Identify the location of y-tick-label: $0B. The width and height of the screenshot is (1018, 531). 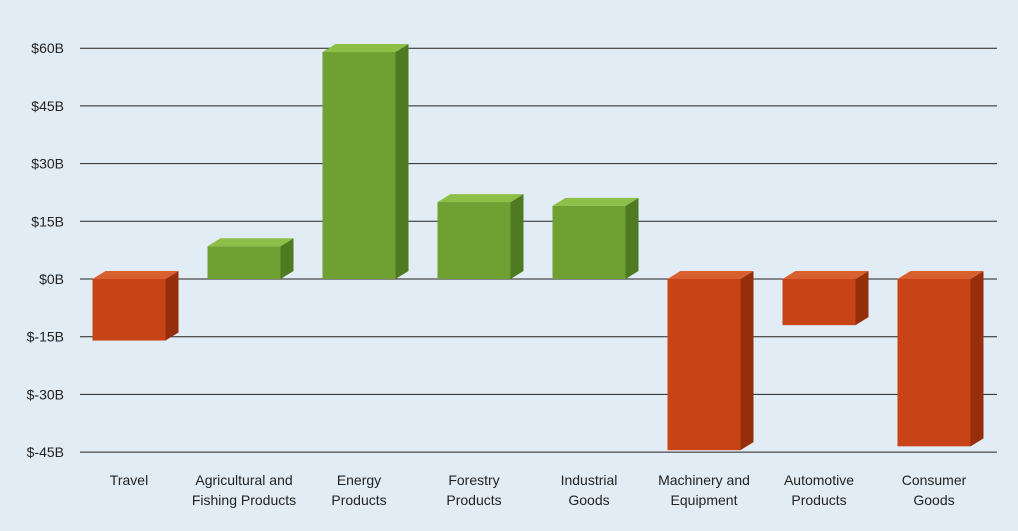
(51, 279).